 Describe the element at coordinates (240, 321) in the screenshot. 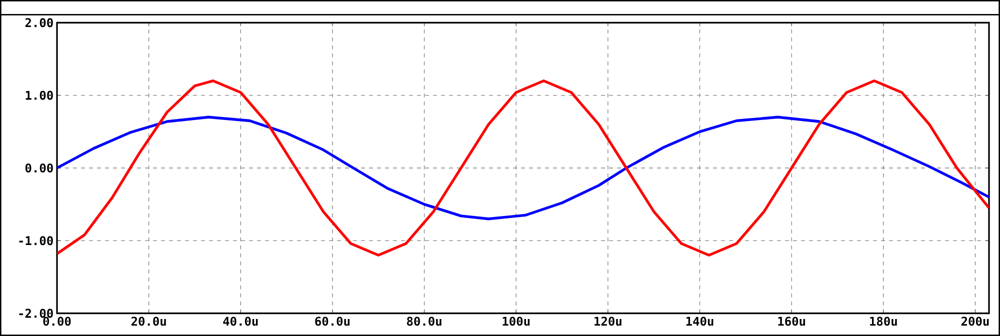

I see `x-tick-label: 40.0u` at that location.